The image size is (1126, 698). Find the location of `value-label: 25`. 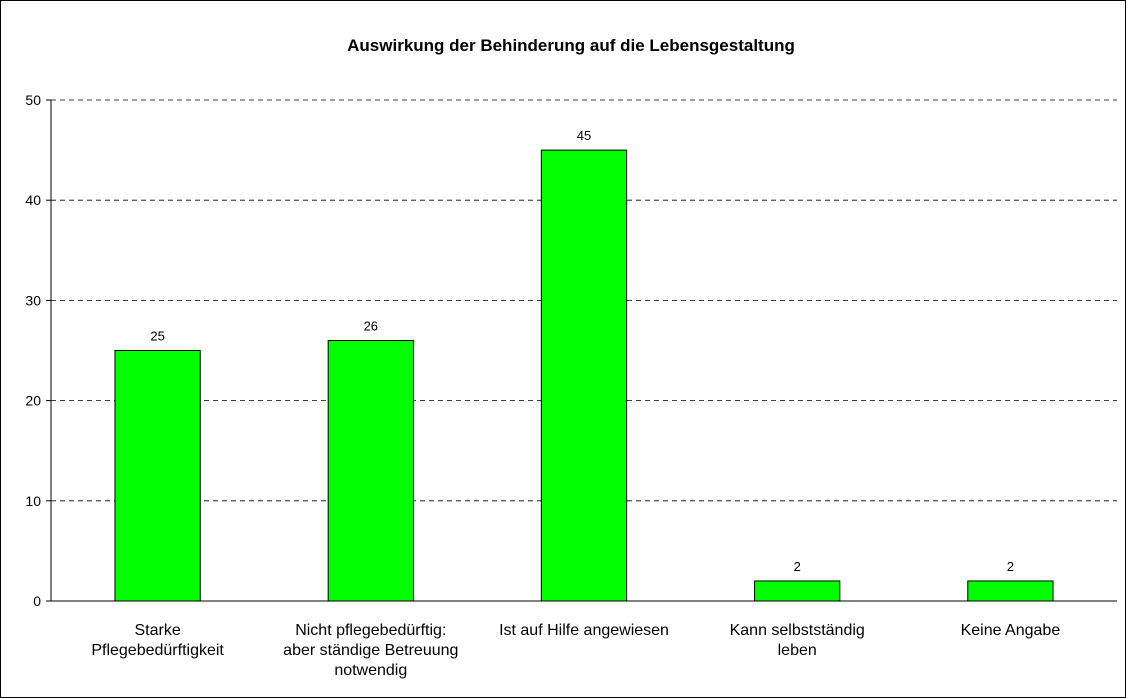

value-label: 25 is located at coordinates (157, 336).